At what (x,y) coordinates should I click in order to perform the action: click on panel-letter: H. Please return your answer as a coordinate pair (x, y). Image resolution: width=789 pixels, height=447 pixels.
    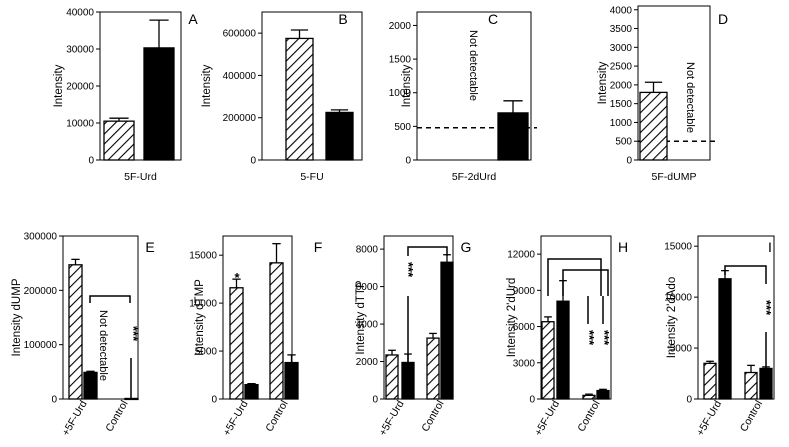
    Looking at the image, I should click on (623, 247).